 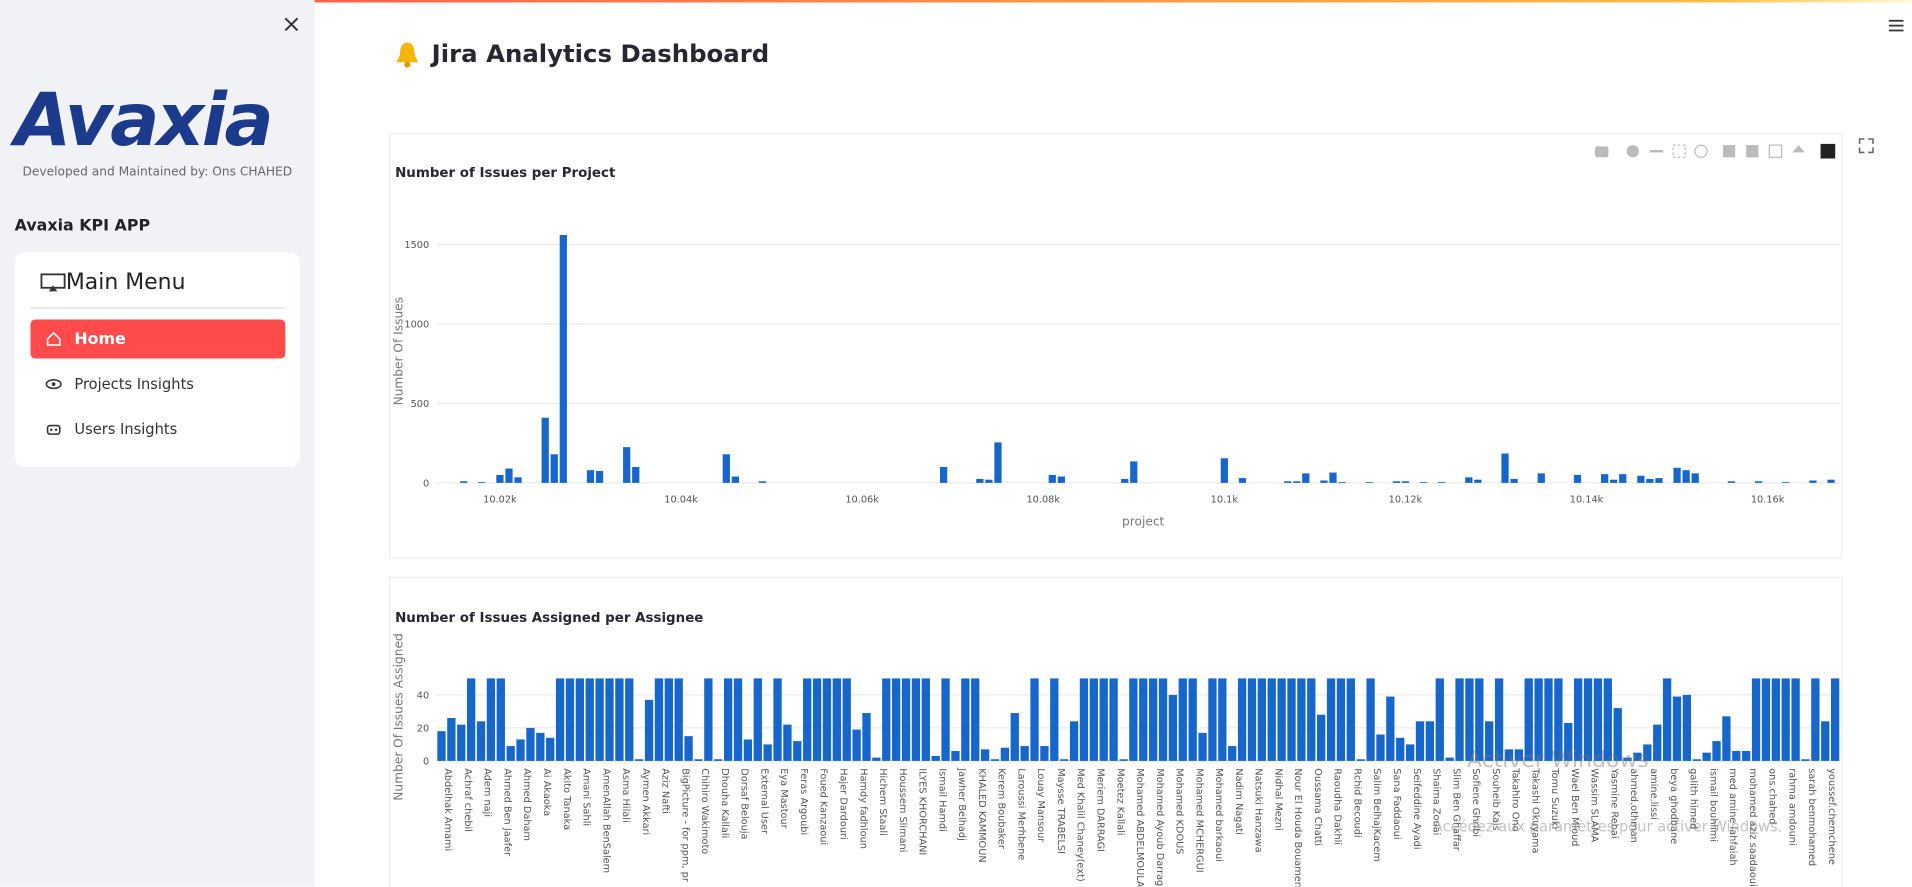 What do you see at coordinates (1515, 799) in the screenshot?
I see `x-tick-label: Takahiro Ono` at bounding box center [1515, 799].